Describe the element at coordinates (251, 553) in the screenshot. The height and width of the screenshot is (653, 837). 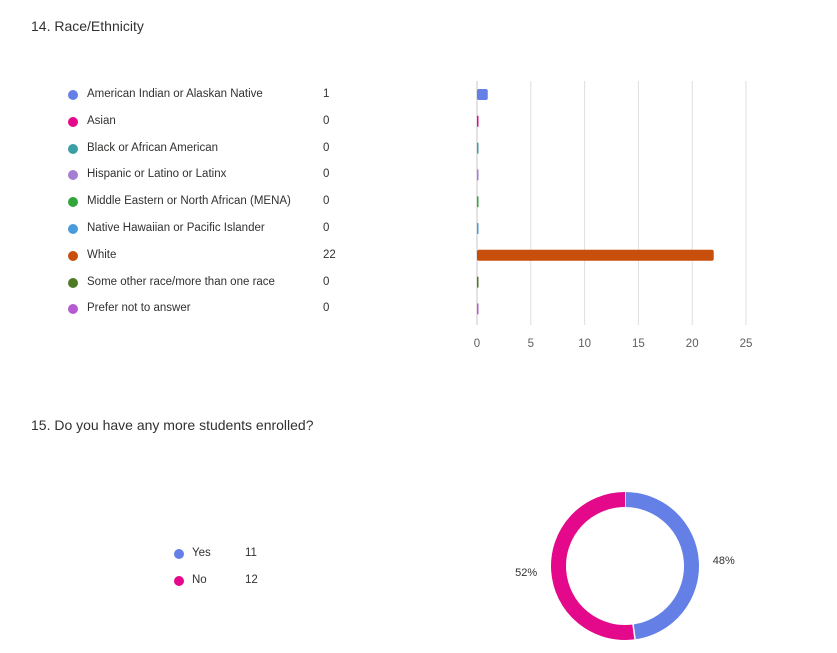
I see `legend-count: 11` at that location.